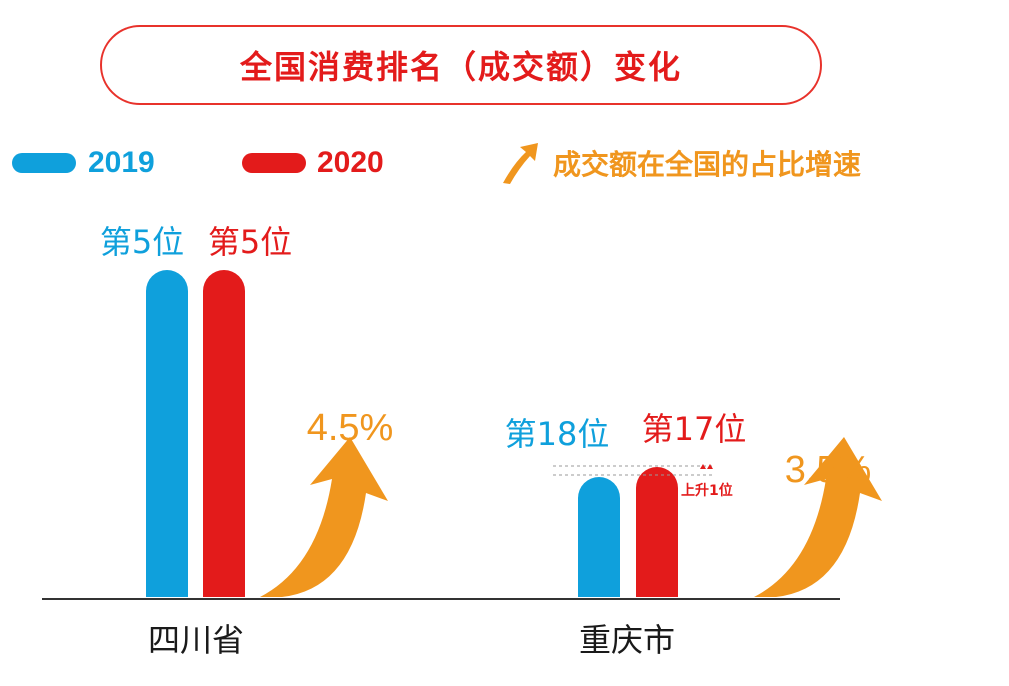  Describe the element at coordinates (520, 163) in the screenshot. I see `legend-arrow-icon` at that location.